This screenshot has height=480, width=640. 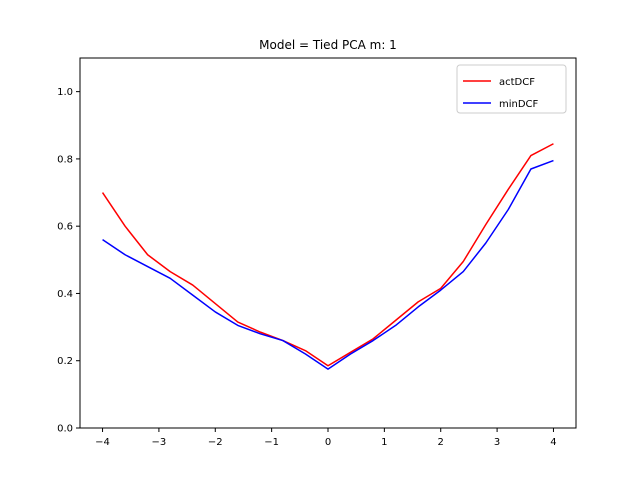 What do you see at coordinates (65, 294) in the screenshot?
I see `y-tick-label: 0.4` at bounding box center [65, 294].